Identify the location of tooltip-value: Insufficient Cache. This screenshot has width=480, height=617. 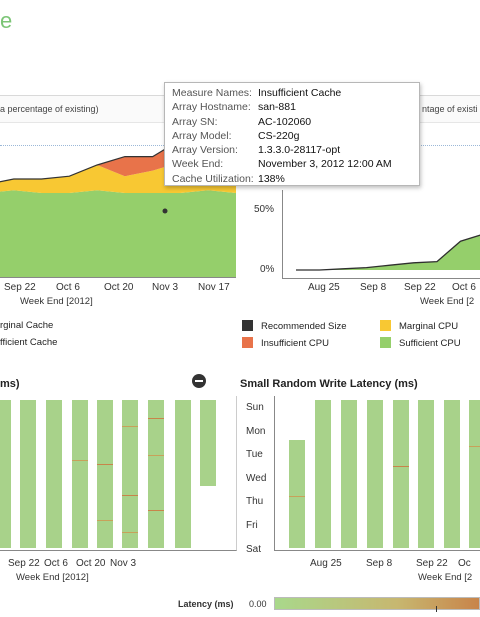
(300, 93).